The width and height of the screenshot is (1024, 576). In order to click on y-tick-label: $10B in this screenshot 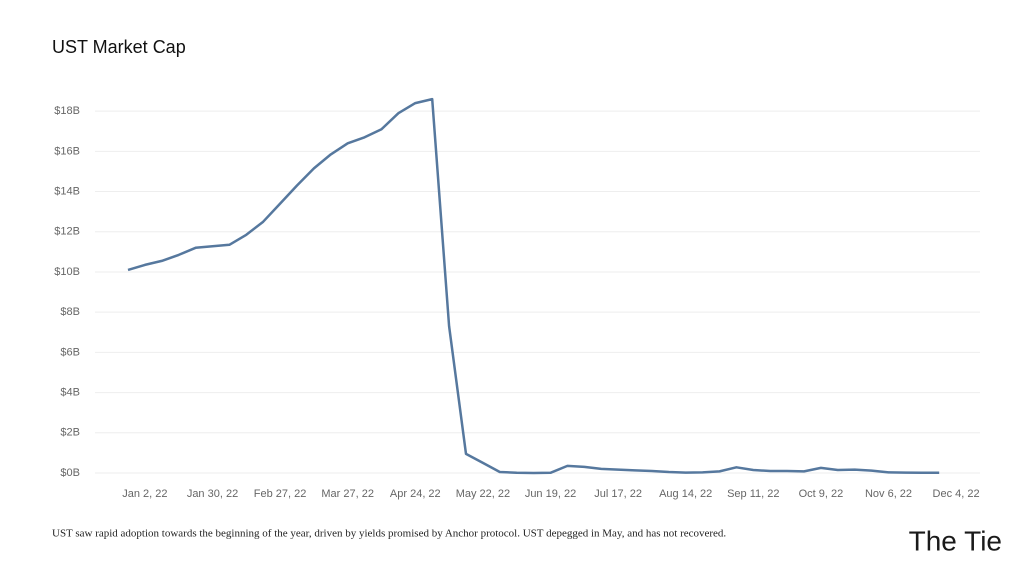, I will do `click(67, 272)`.